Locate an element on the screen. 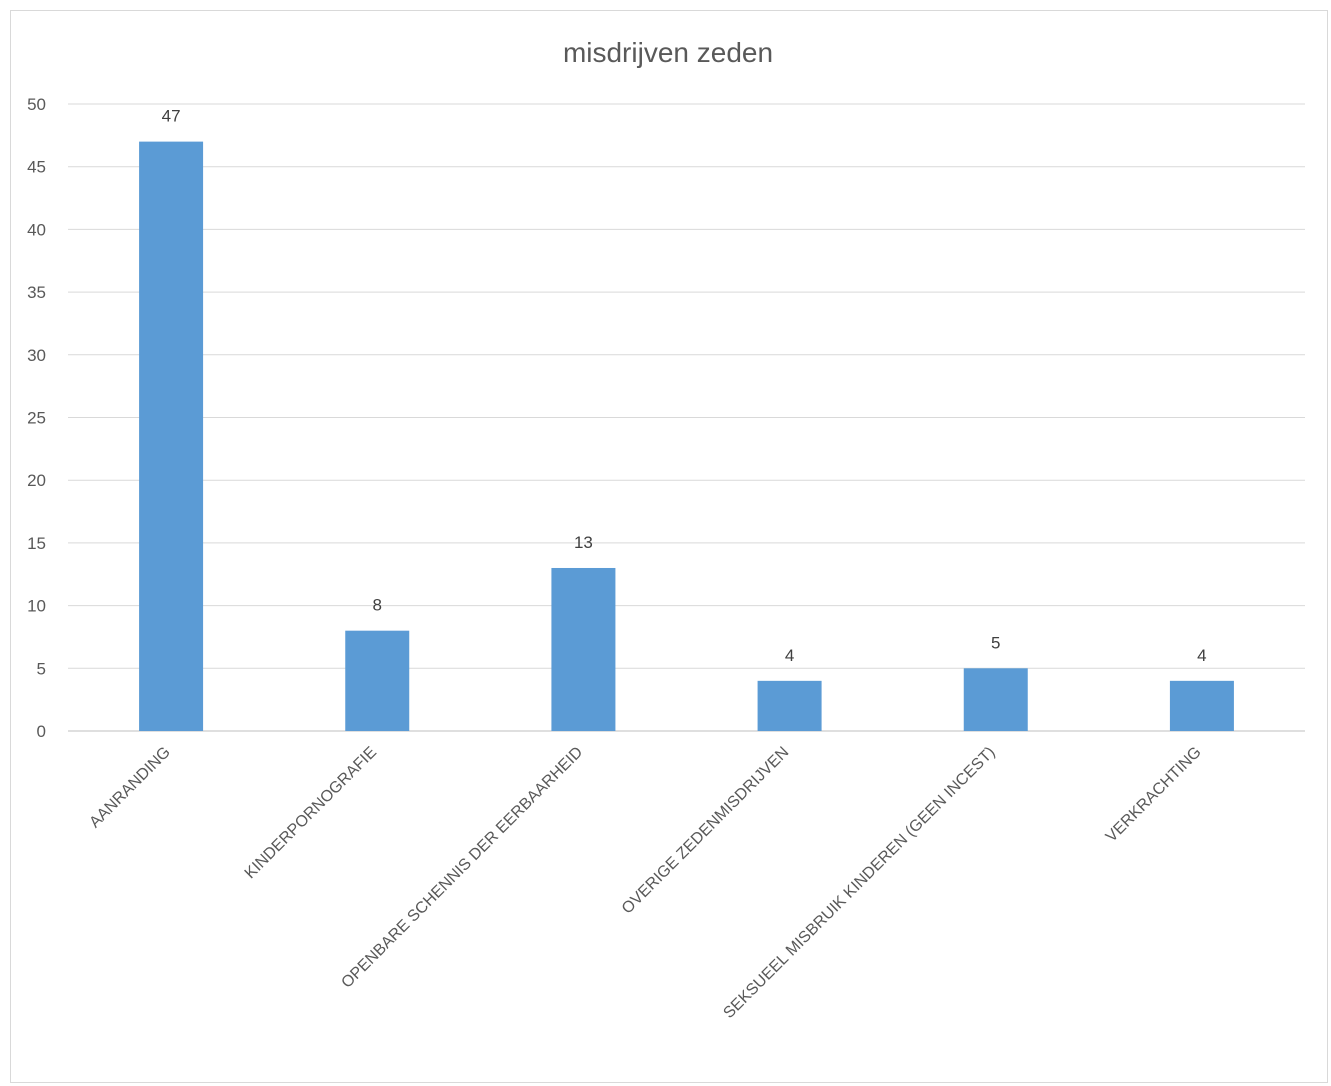 The height and width of the screenshot is (1086, 1331). y-tick-label: 50 is located at coordinates (36, 104).